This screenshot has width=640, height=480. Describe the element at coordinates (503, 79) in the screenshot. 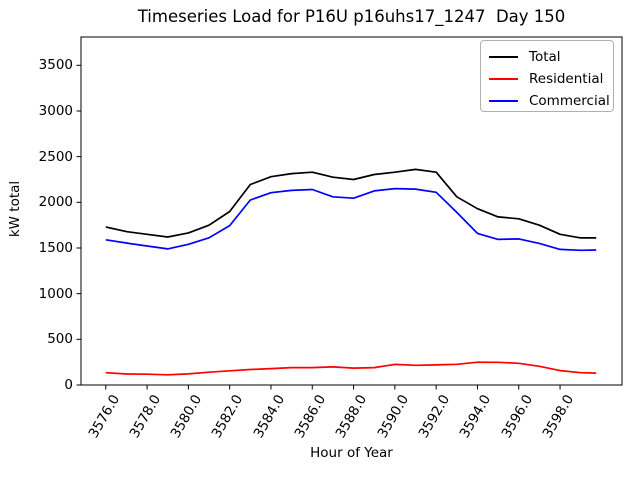

I see `legend-line-residential` at that location.